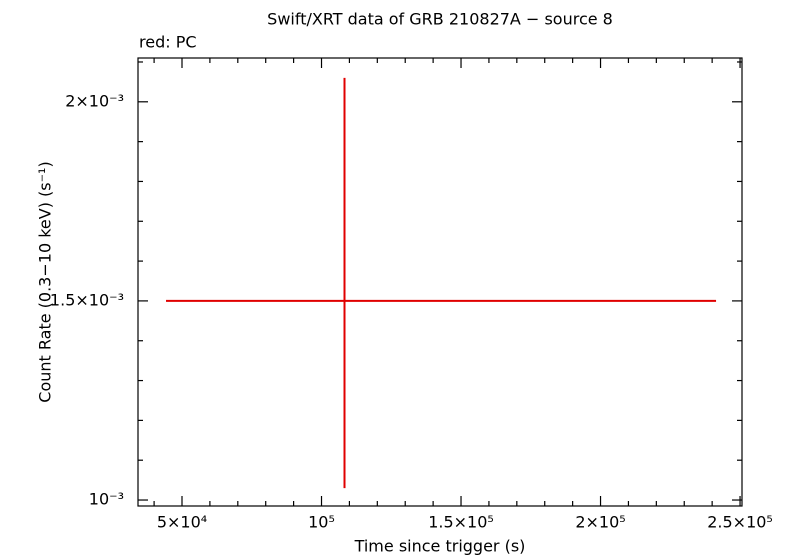 This screenshot has width=790, height=558. What do you see at coordinates (600, 522) in the screenshot?
I see `x-tick-label: 2×10⁵` at bounding box center [600, 522].